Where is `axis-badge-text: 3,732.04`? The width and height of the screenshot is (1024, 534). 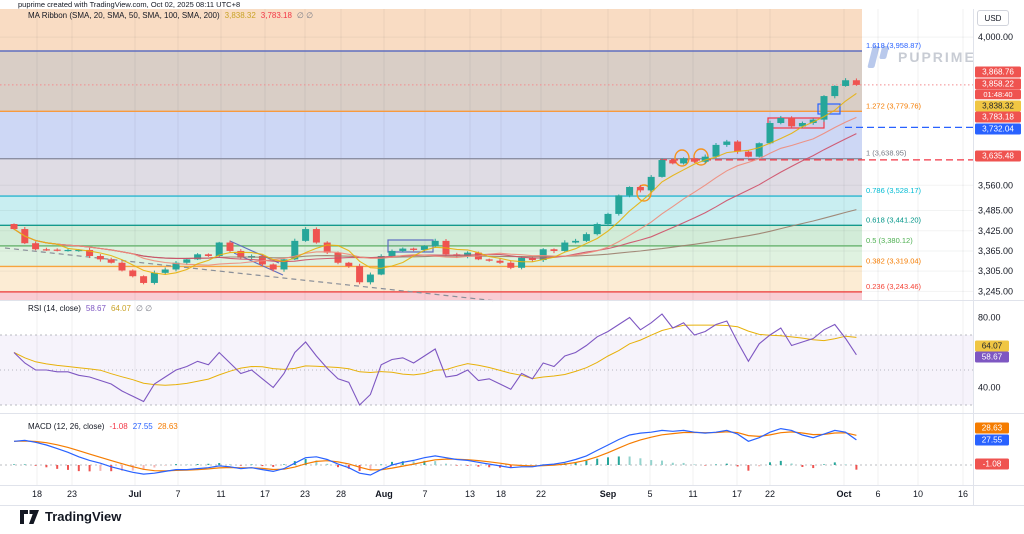
axis-badge-text: 3,732.04 is located at coordinates (998, 129).